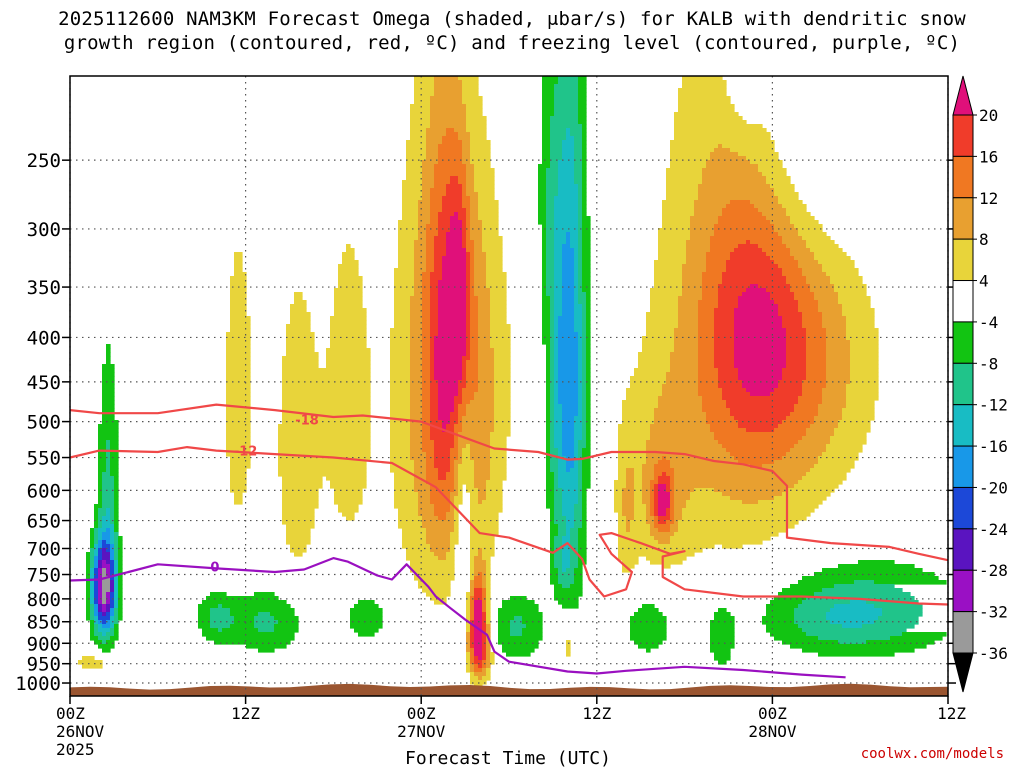 The height and width of the screenshot is (768, 1024). Describe the element at coordinates (993, 446) in the screenshot. I see `colorbar-label: -16` at that location.